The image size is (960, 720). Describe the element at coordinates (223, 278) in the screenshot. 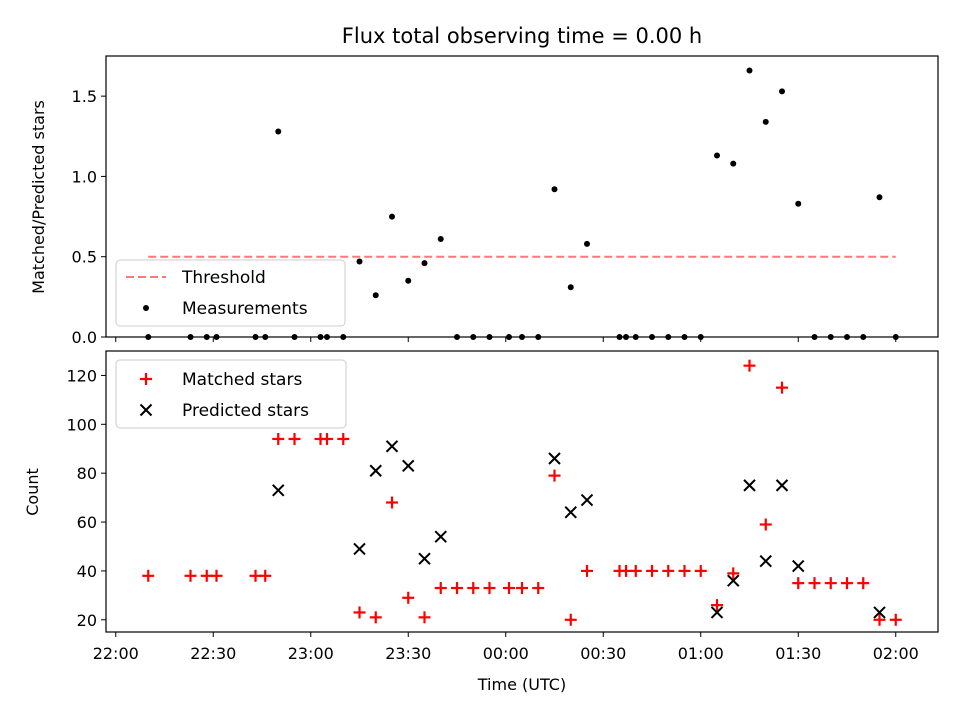

I see `legend-label-threshold: Threshold` at that location.